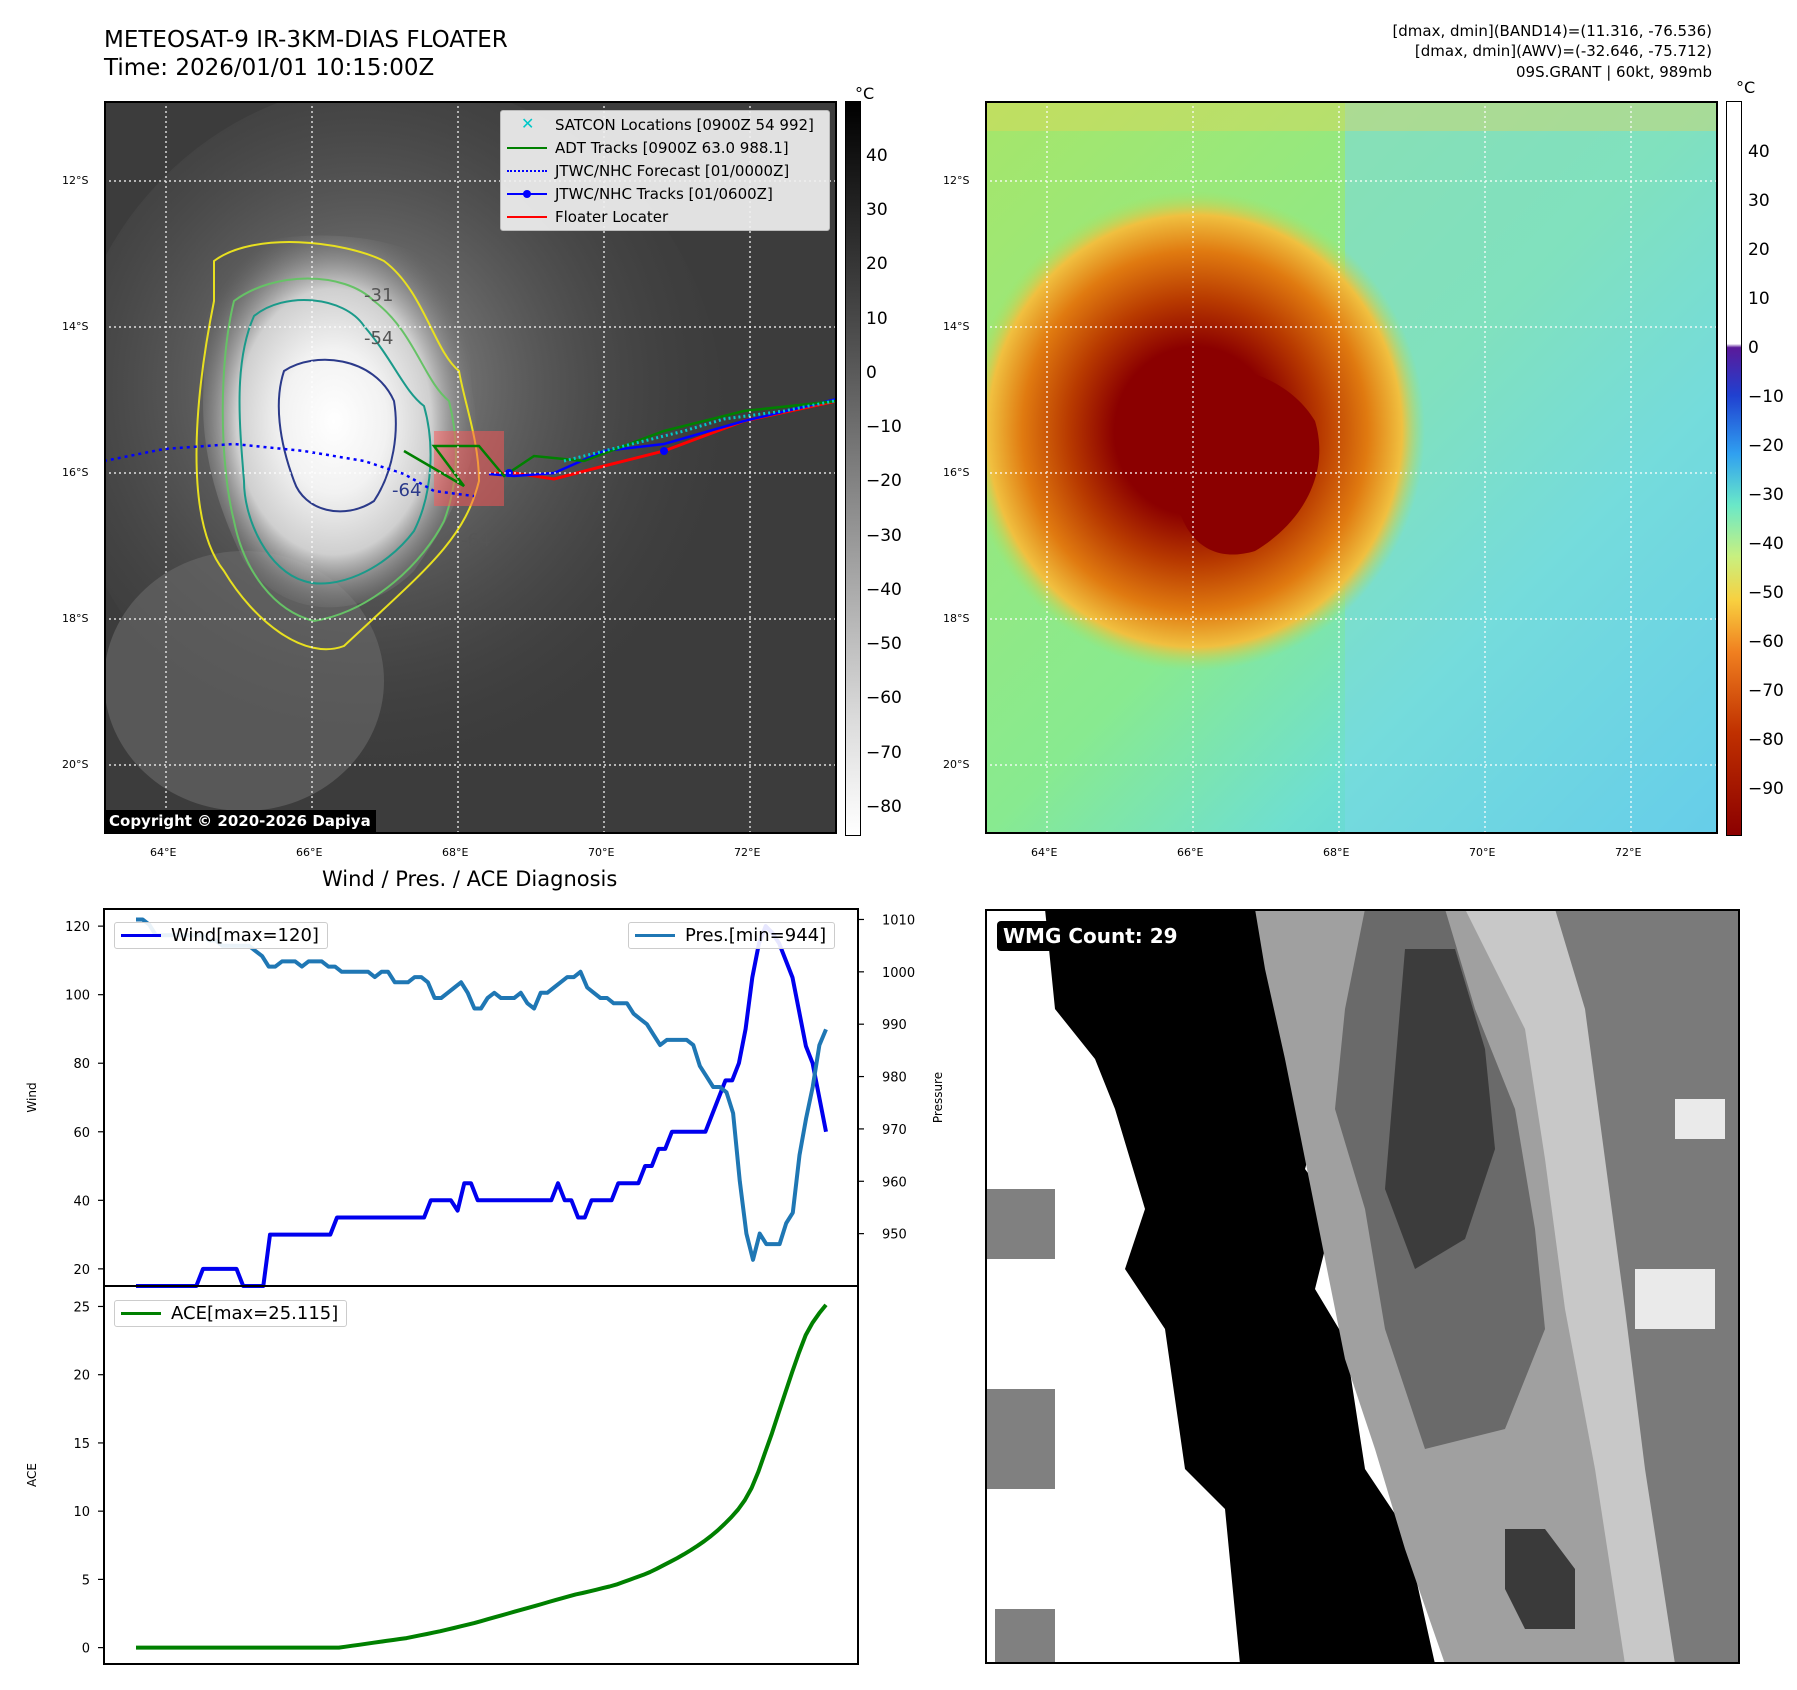 The height and width of the screenshot is (1690, 1797). What do you see at coordinates (894, 1182) in the screenshot?
I see `y2-tick-label: 960` at bounding box center [894, 1182].